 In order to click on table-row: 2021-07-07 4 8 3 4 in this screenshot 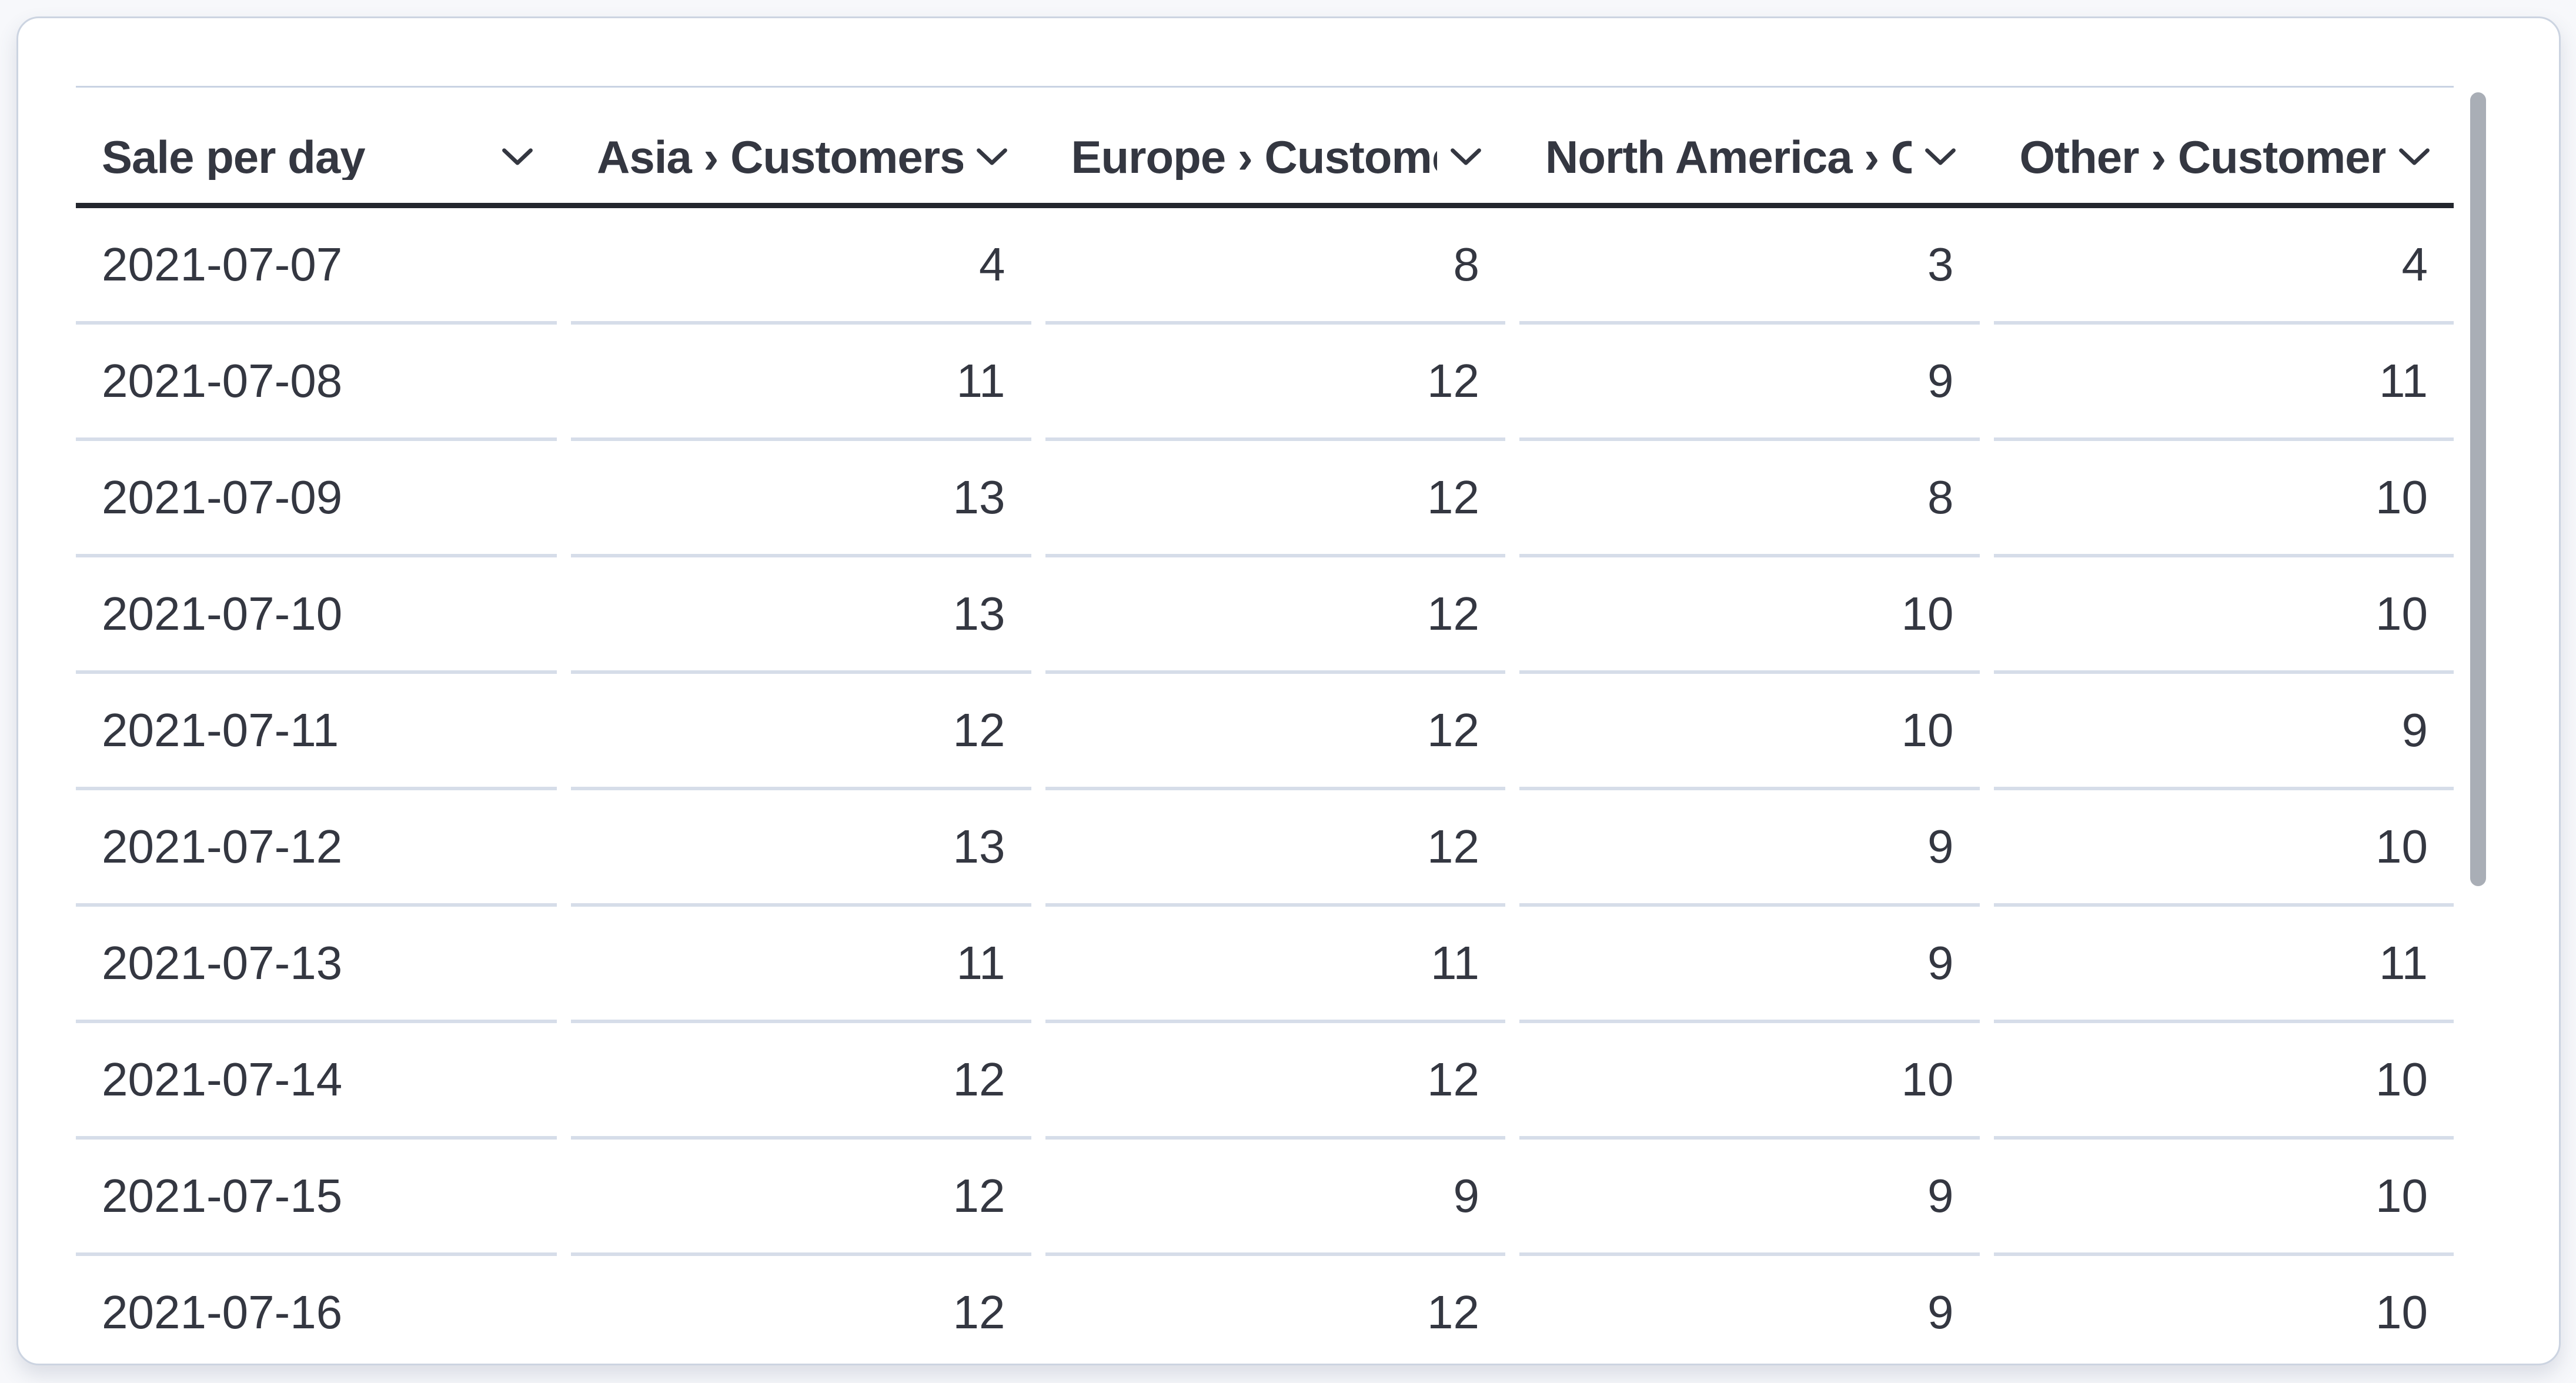, I will do `click(1265, 266)`.